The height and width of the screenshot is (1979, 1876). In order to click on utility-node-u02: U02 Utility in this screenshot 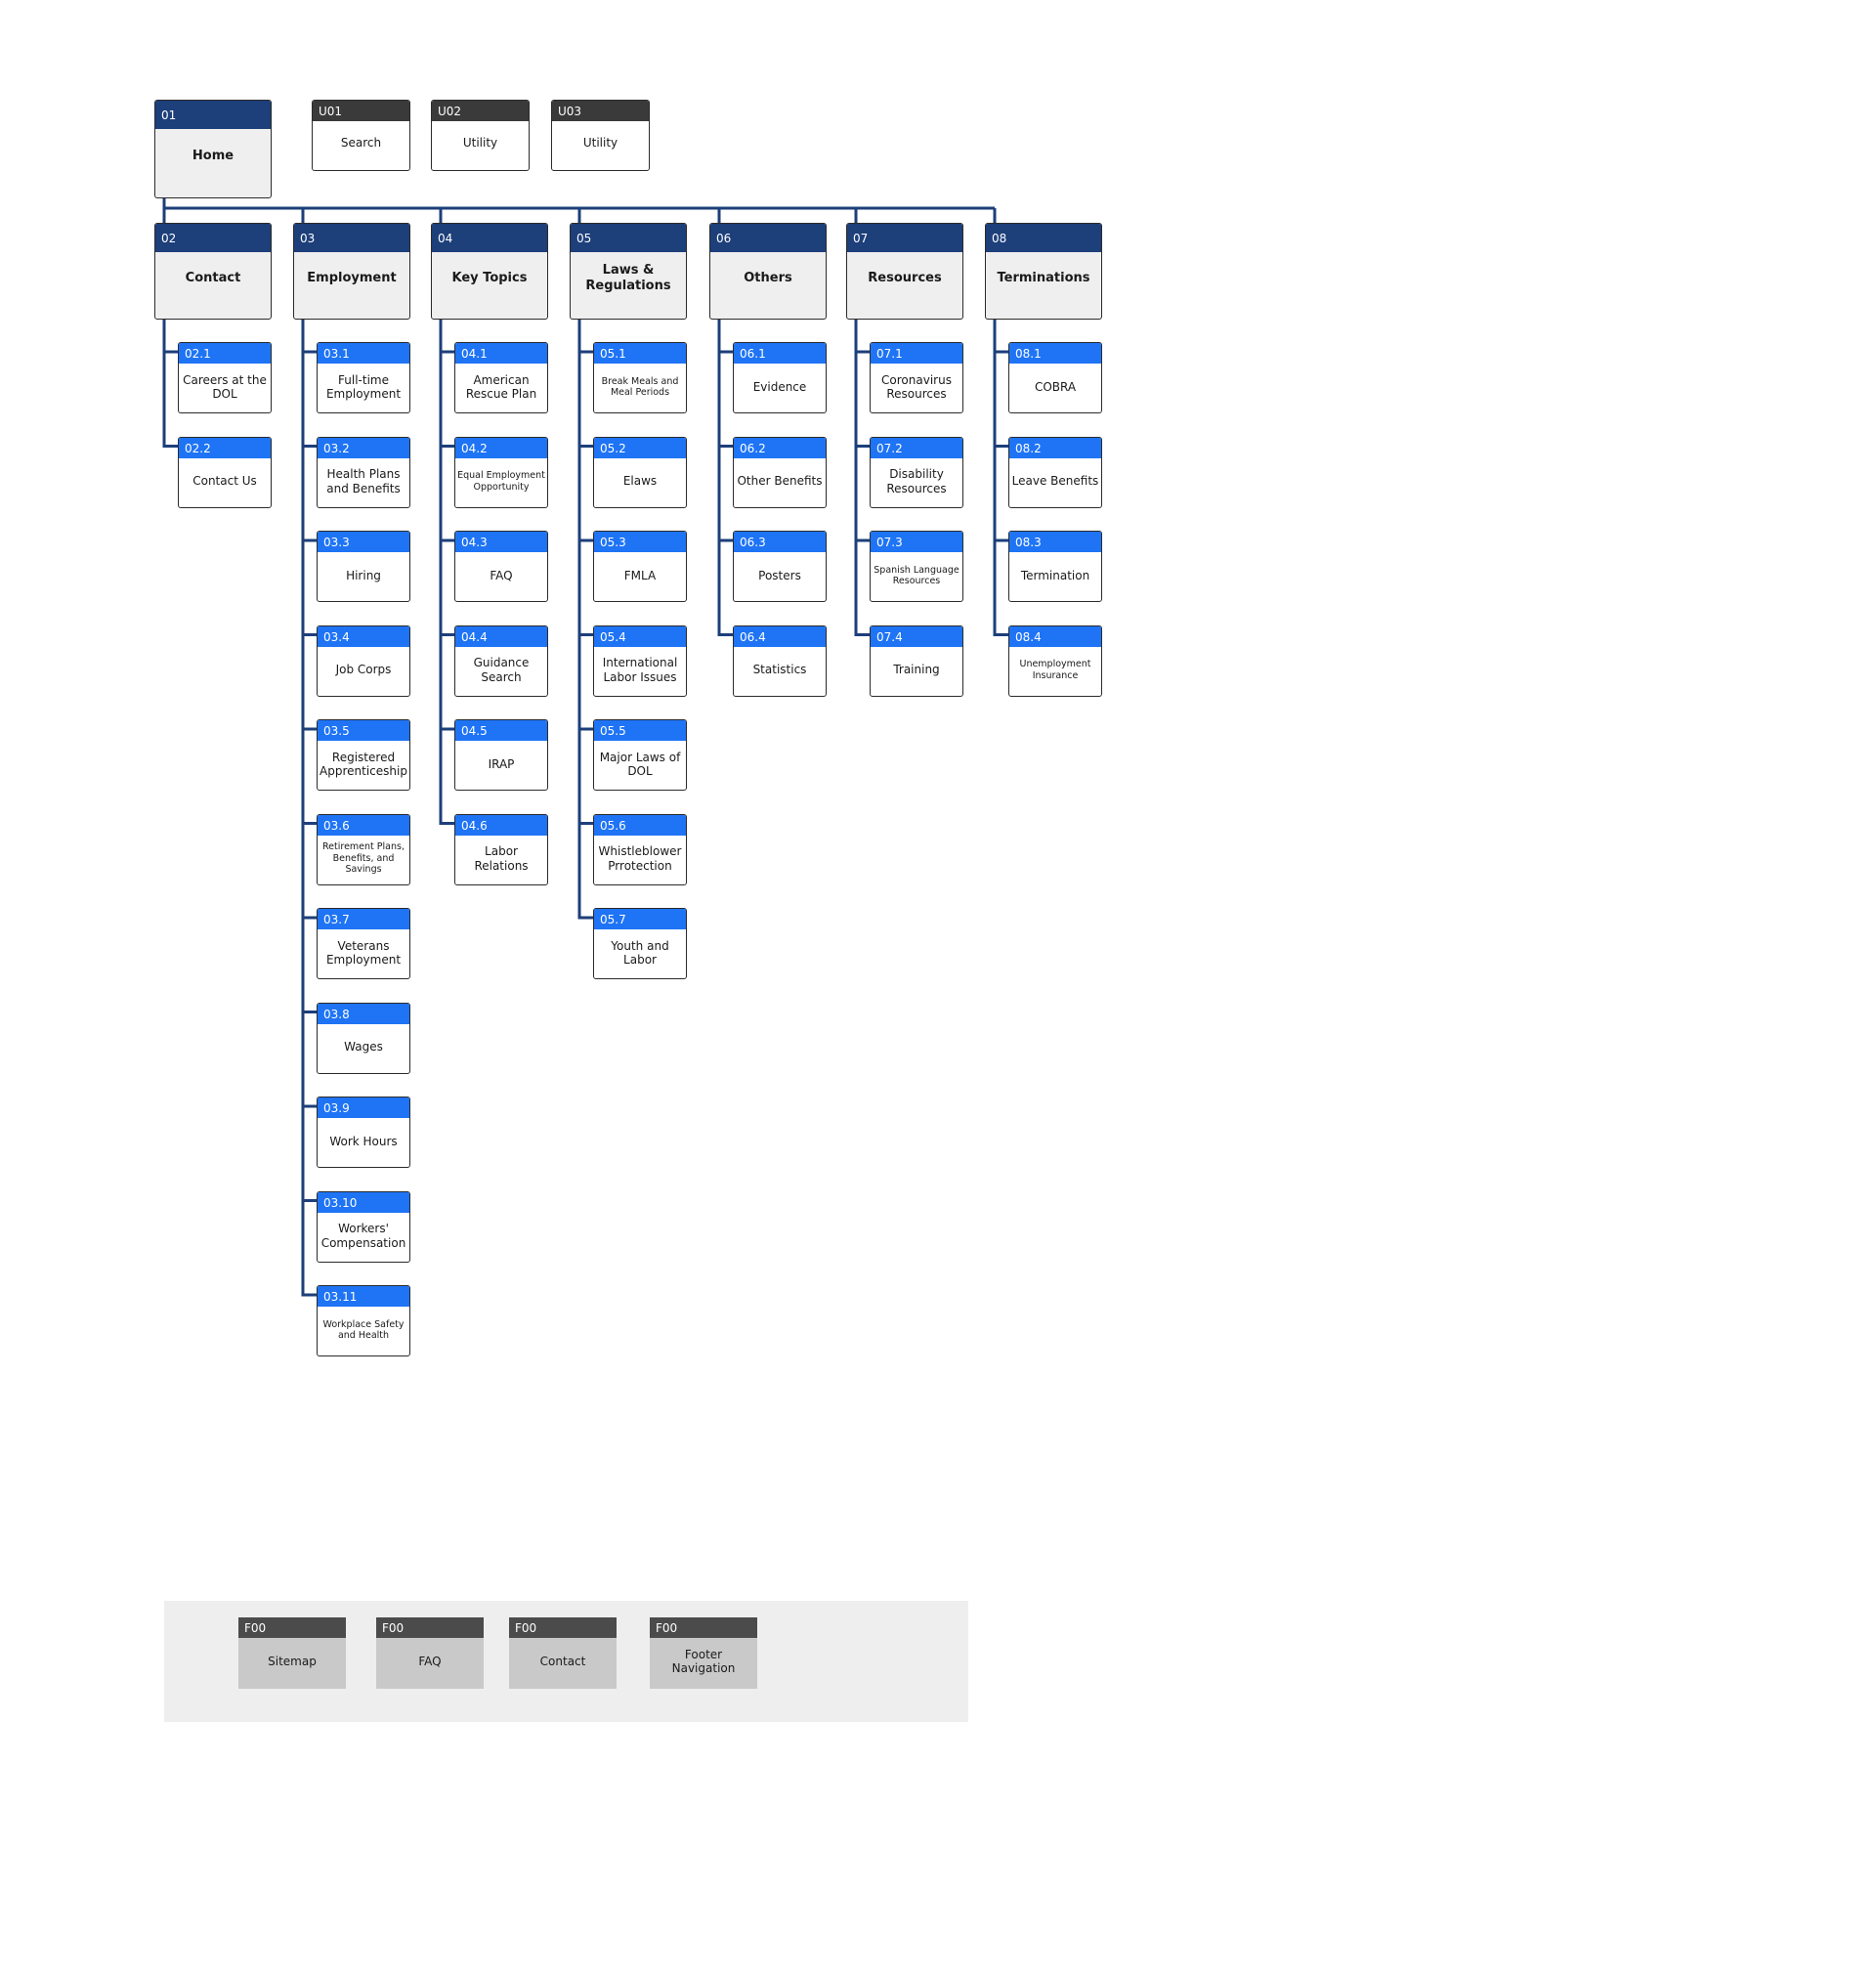, I will do `click(480, 135)`.